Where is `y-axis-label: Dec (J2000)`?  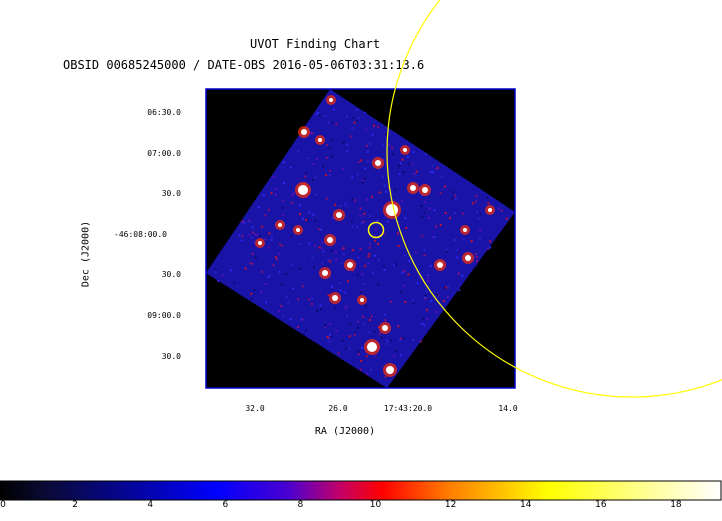 y-axis-label: Dec (J2000) is located at coordinates (86, 254).